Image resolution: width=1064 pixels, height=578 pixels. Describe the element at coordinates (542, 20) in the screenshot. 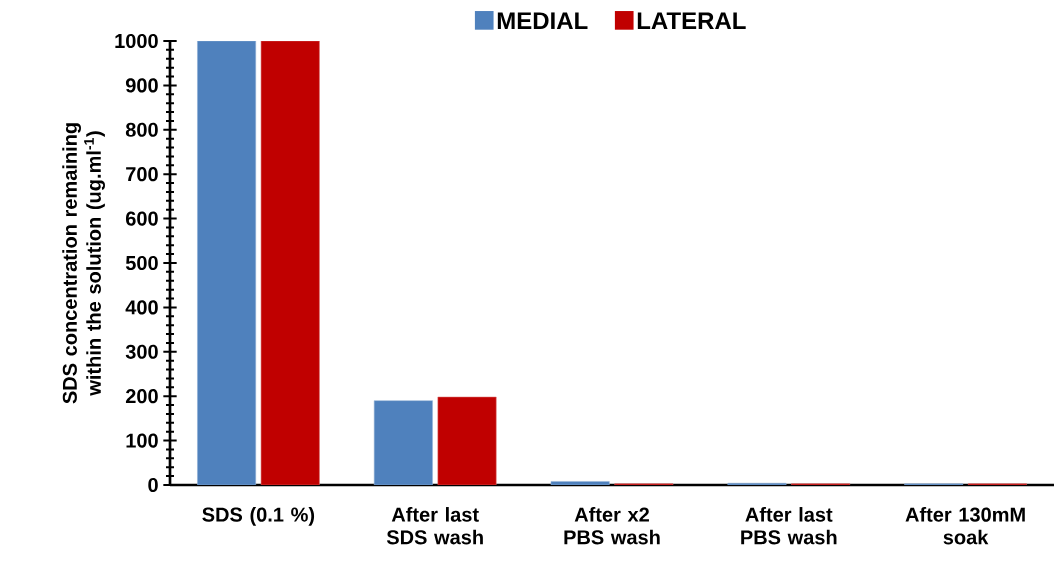

I see `legend-label: MEDIAL` at that location.